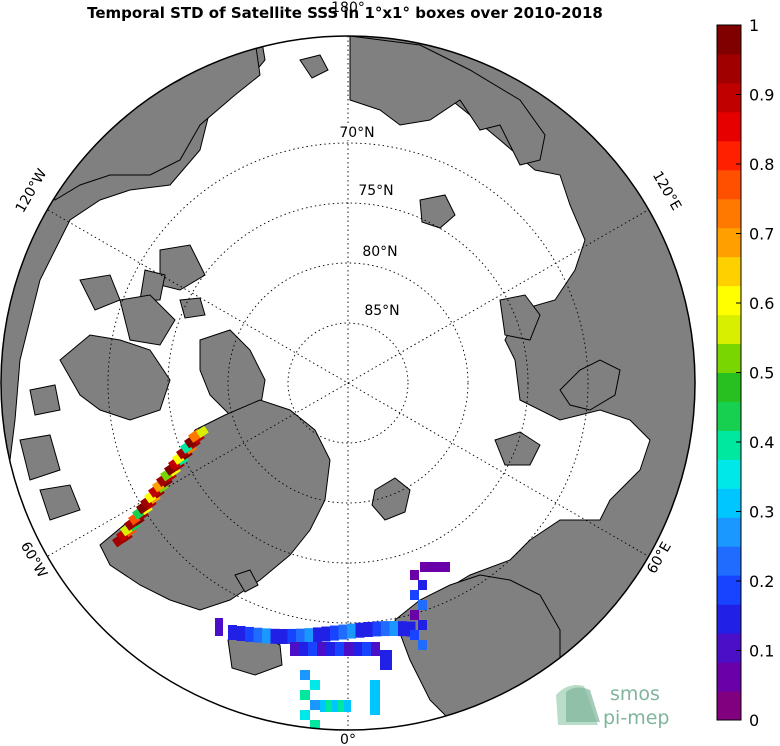 The image size is (780, 746). I want to click on siberia-coast, so click(447, 101).